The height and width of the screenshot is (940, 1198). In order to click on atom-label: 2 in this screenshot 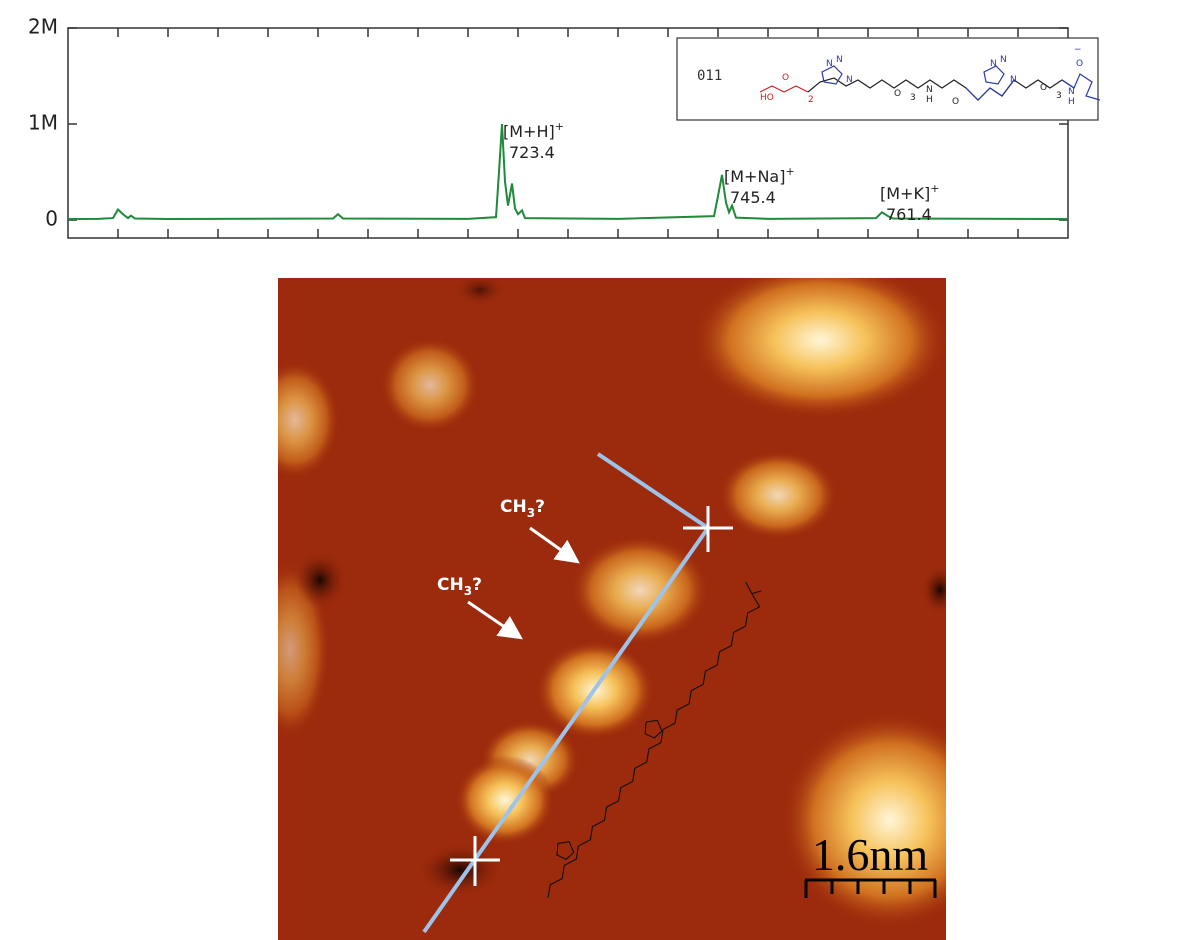, I will do `click(811, 100)`.